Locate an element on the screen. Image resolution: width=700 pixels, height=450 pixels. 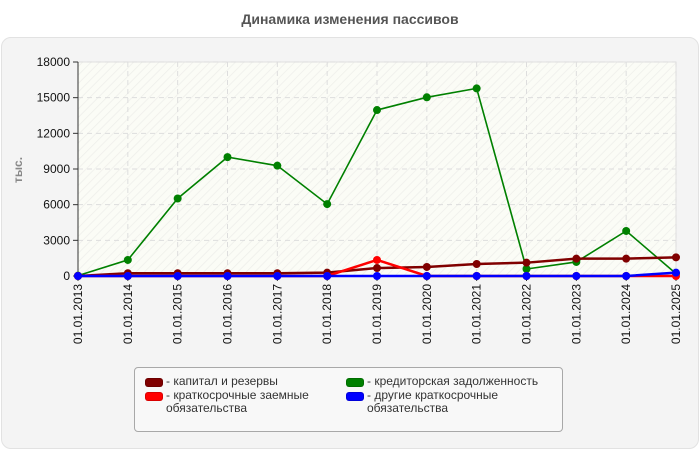
y-axis-label: тыс. is located at coordinates (18, 170).